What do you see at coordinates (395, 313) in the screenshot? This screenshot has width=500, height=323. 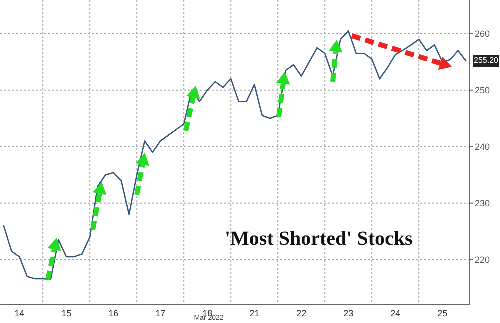 I see `x-tick-label: 24` at bounding box center [395, 313].